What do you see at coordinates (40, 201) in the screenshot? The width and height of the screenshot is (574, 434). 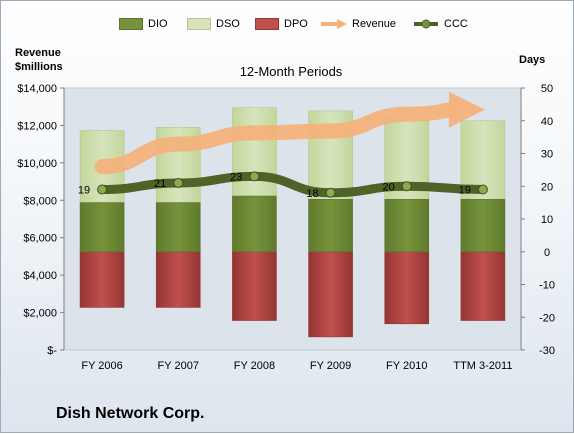 I see `left-tick-label: $8,000` at bounding box center [40, 201].